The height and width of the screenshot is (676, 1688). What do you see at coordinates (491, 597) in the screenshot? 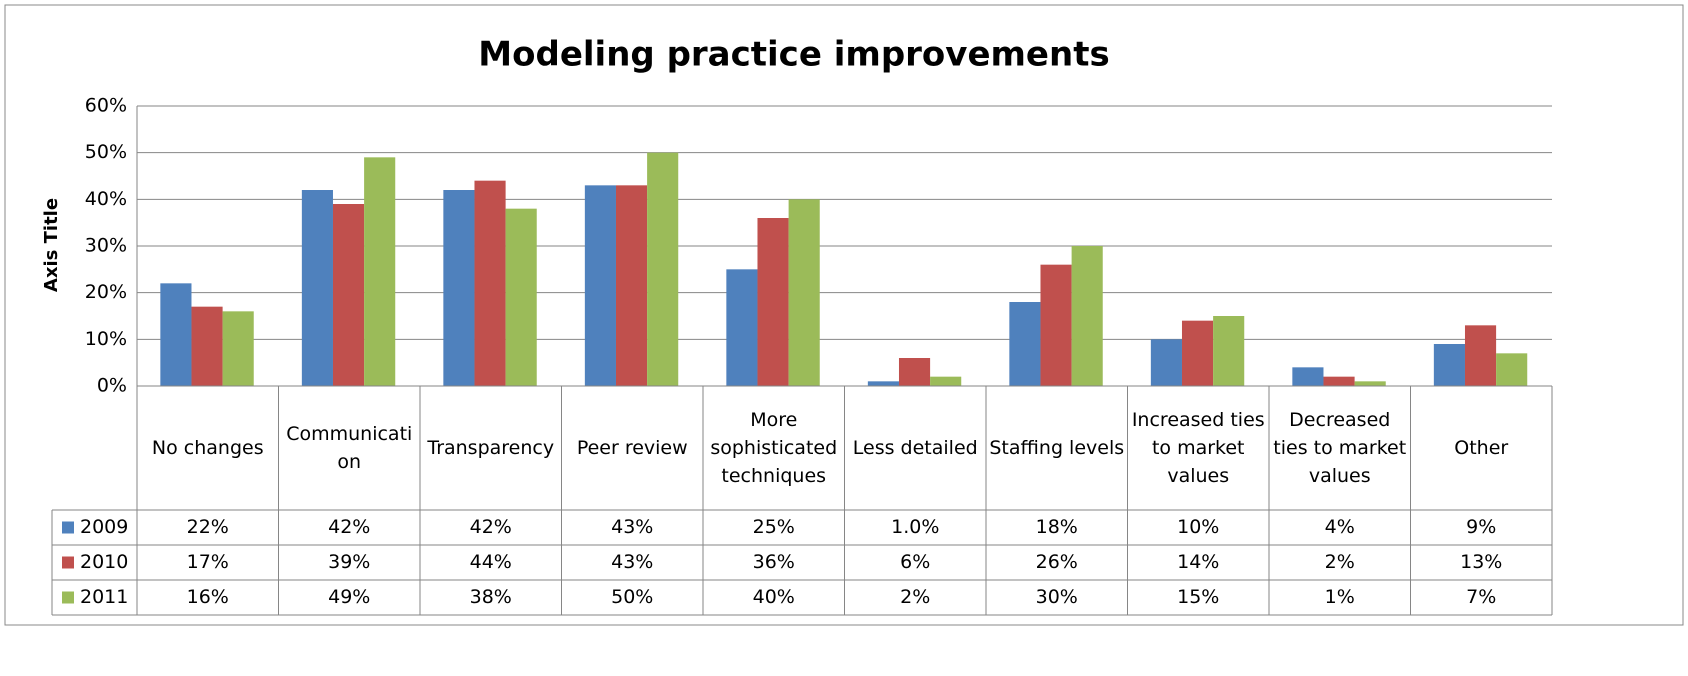
I see `table-value: 38%` at bounding box center [491, 597].